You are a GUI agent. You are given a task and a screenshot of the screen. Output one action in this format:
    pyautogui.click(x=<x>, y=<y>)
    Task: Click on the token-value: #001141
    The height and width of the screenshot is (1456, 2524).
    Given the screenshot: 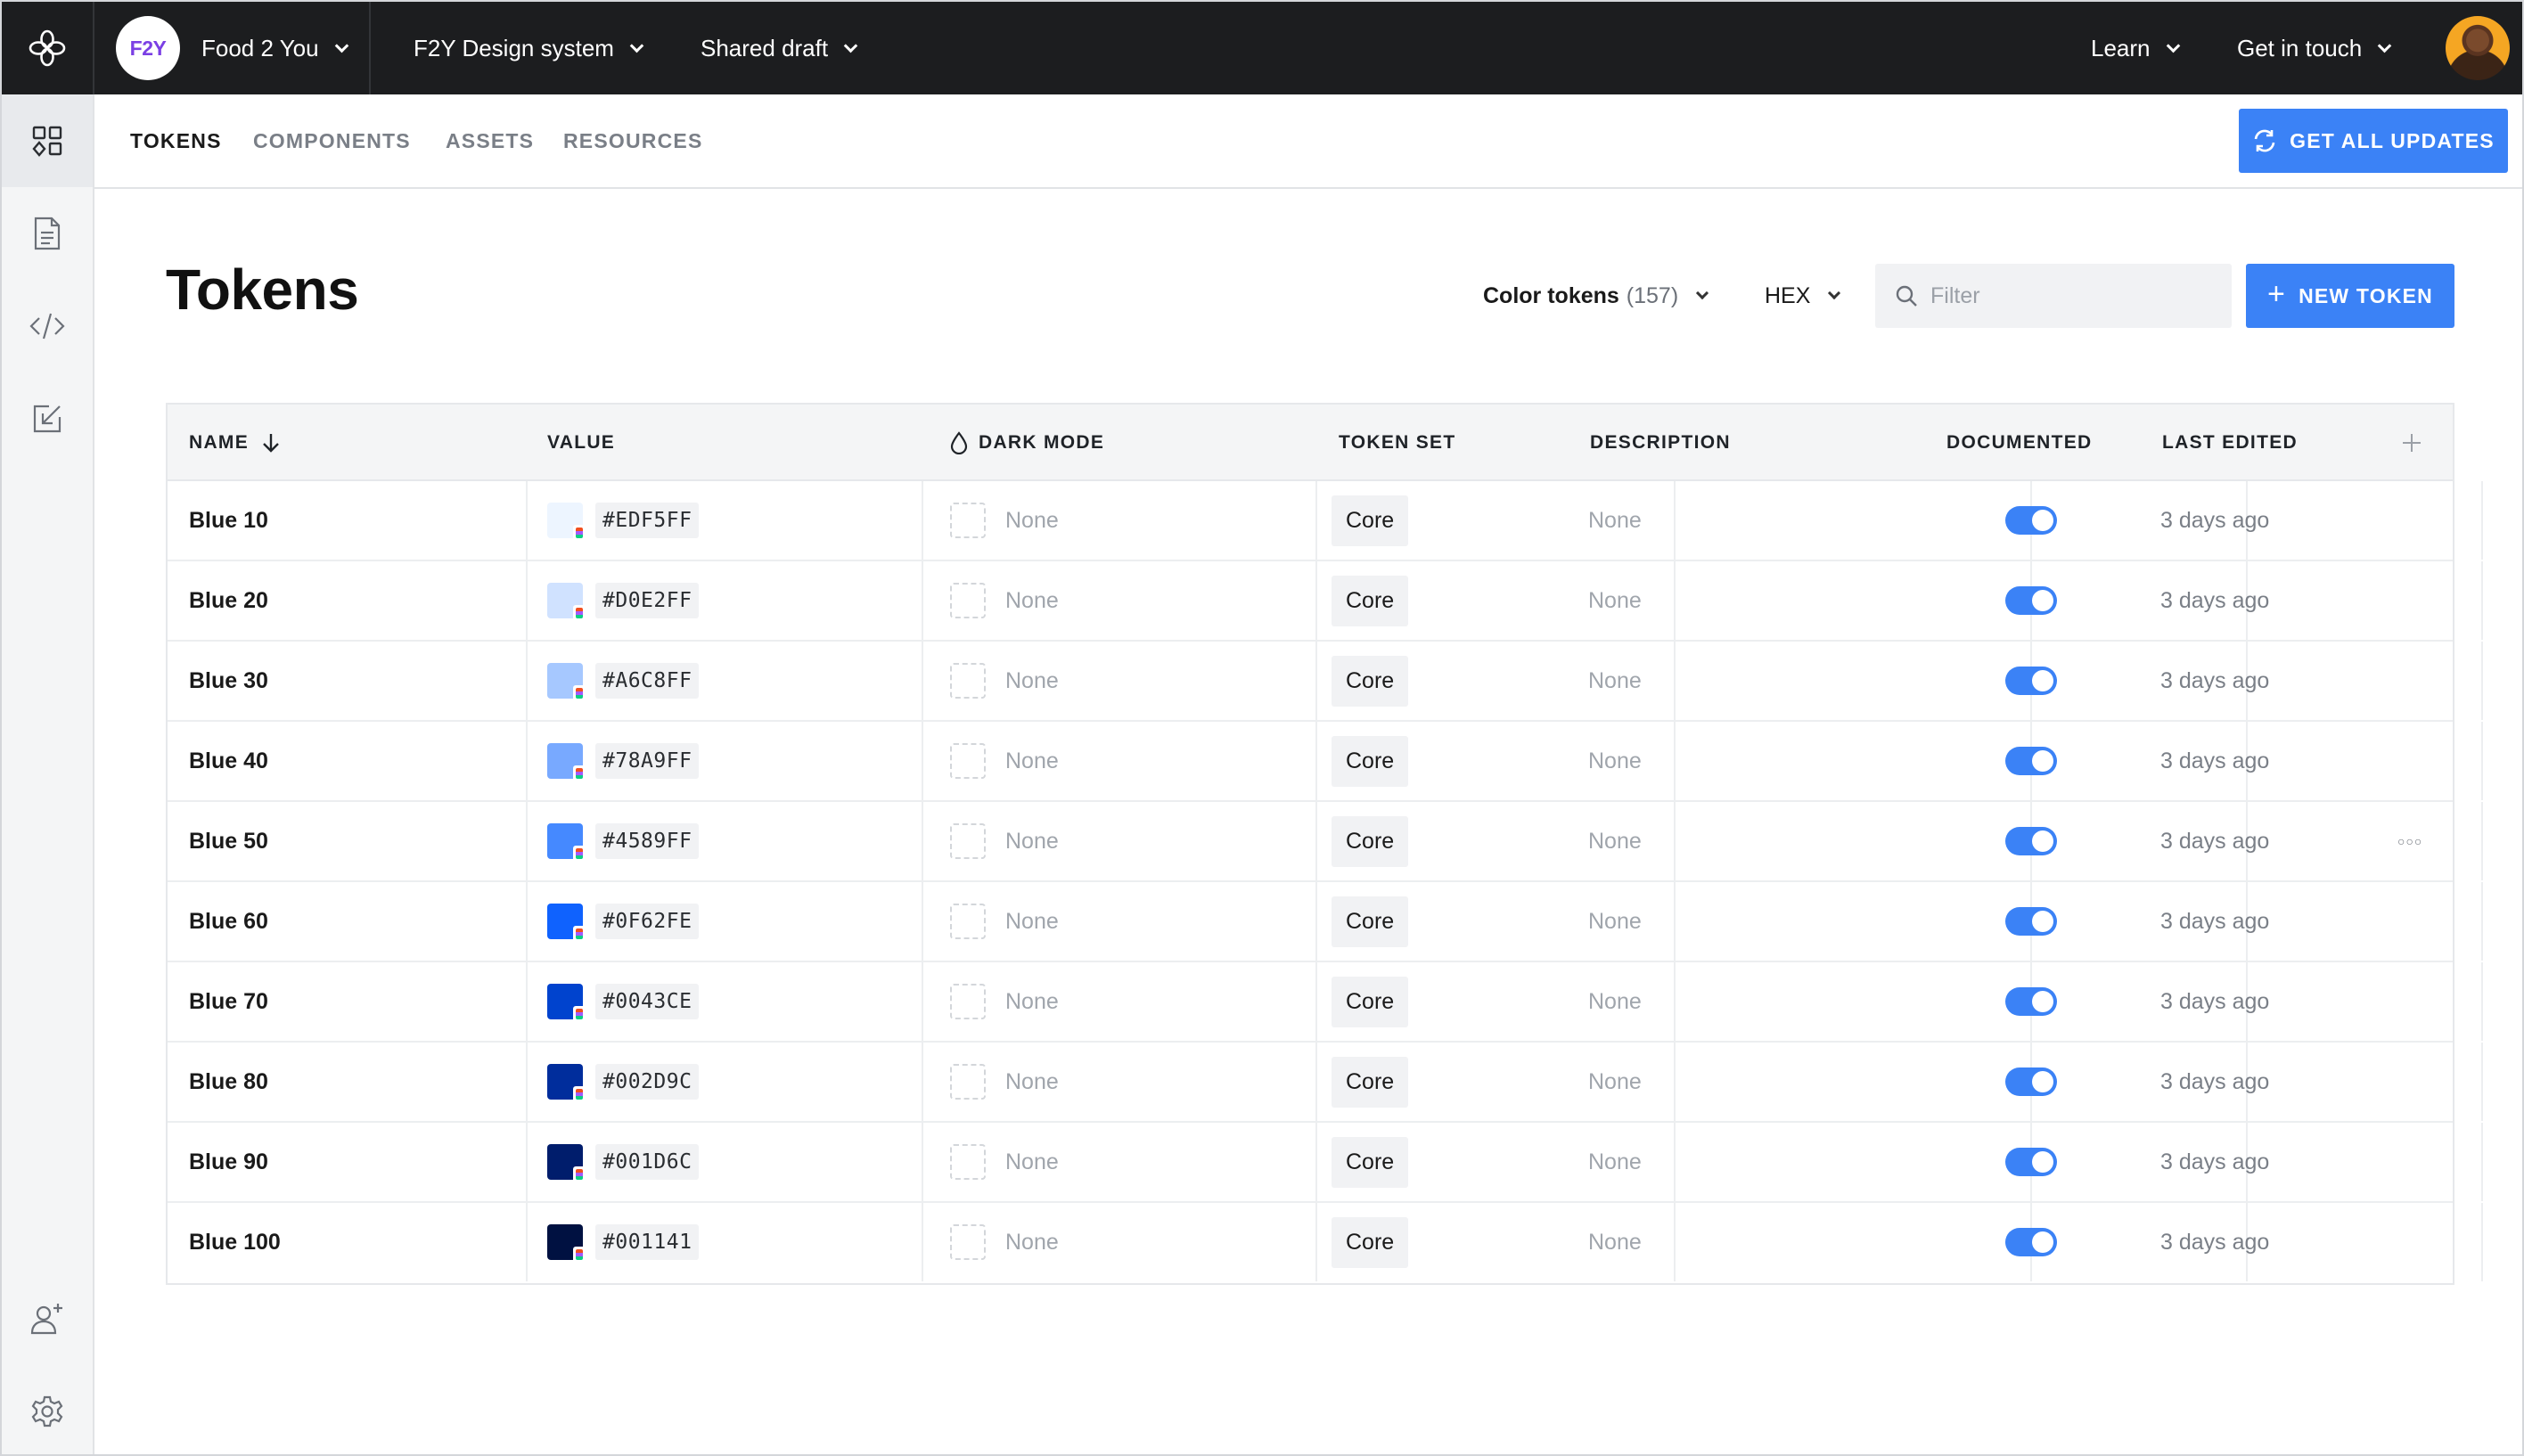 What is the action you would take?
    pyautogui.click(x=624, y=1242)
    